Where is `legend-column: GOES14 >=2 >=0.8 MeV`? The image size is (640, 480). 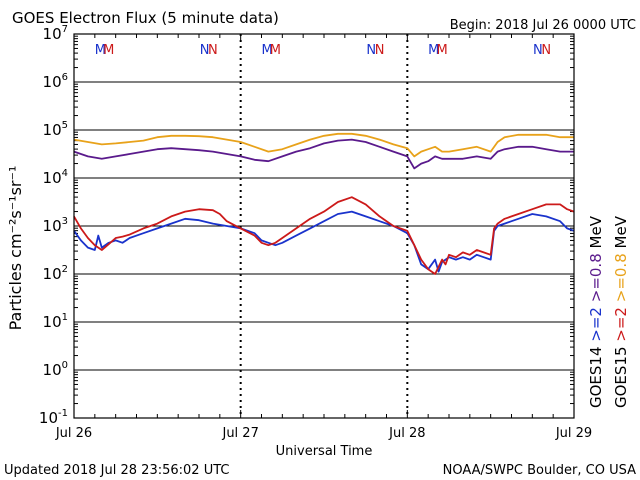
legend-column: GOES14 >=2 >=0.8 MeV is located at coordinates (596, 311).